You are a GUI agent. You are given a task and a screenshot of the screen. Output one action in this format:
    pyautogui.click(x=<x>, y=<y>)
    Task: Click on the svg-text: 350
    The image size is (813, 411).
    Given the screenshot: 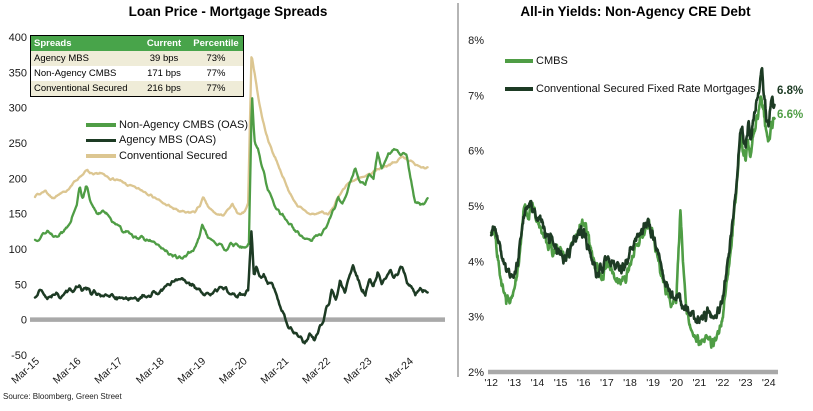 What is the action you would take?
    pyautogui.click(x=18, y=73)
    